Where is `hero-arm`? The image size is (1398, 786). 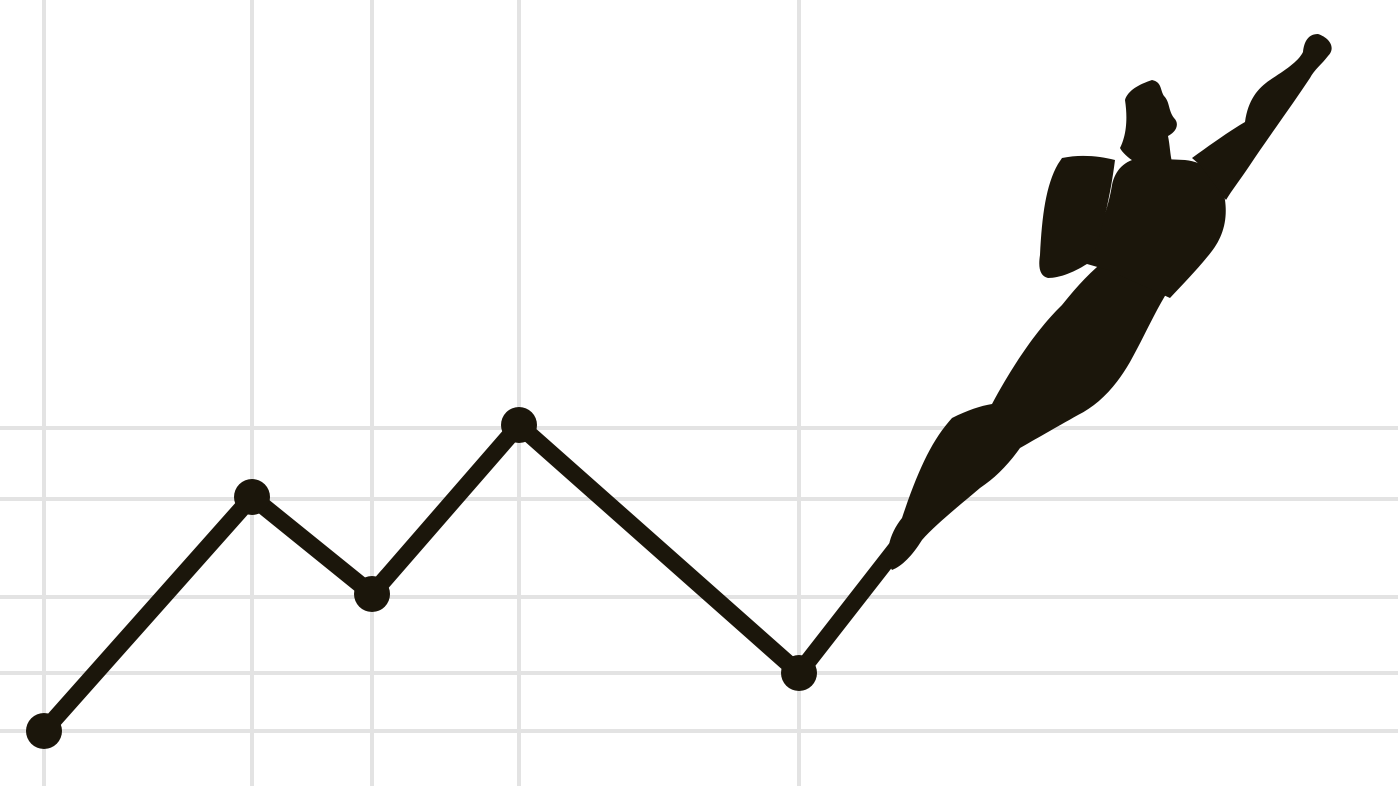 hero-arm is located at coordinates (1262, 117).